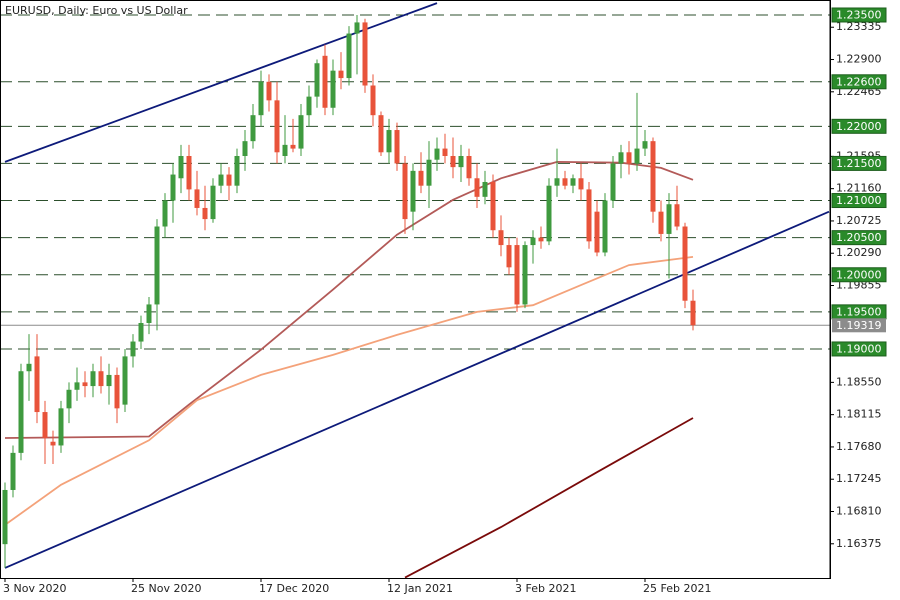 This screenshot has width=900, height=600. Describe the element at coordinates (96, 10) in the screenshot. I see `chart-title: EURUSD, Daily: Euro vs US Dollar` at that location.